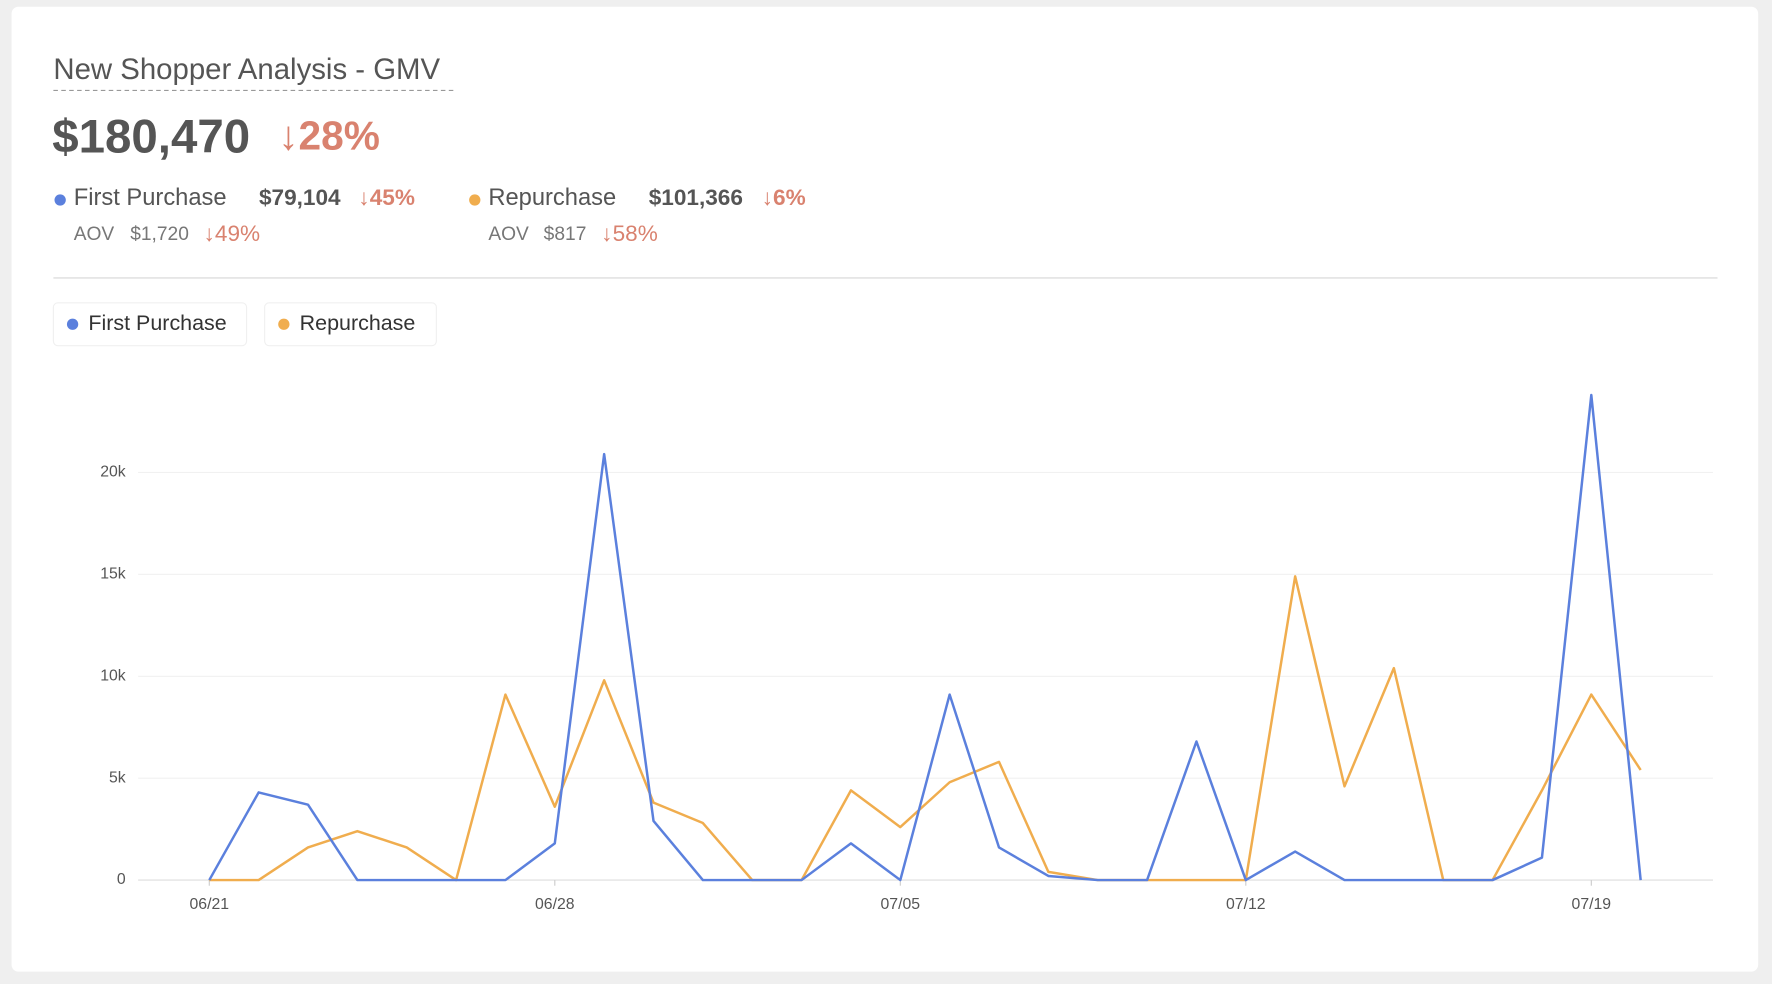 The height and width of the screenshot is (984, 1772). Describe the element at coordinates (358, 323) in the screenshot. I see `legend-label: Repurchase` at that location.